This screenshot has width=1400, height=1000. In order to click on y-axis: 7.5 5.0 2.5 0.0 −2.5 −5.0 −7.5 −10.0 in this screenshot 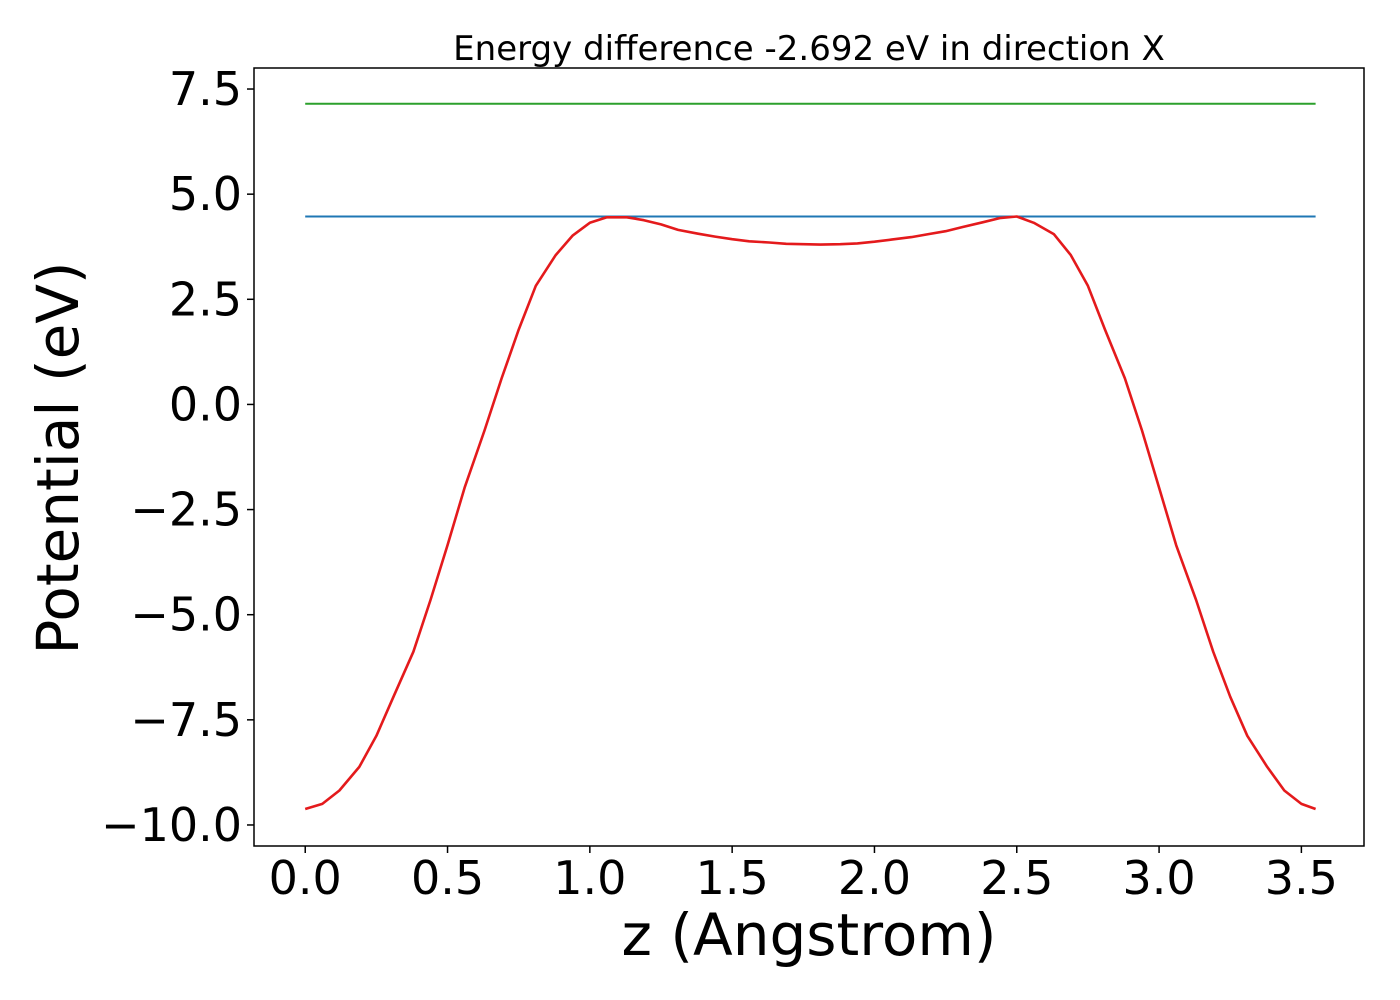, I will do `click(177, 457)`.